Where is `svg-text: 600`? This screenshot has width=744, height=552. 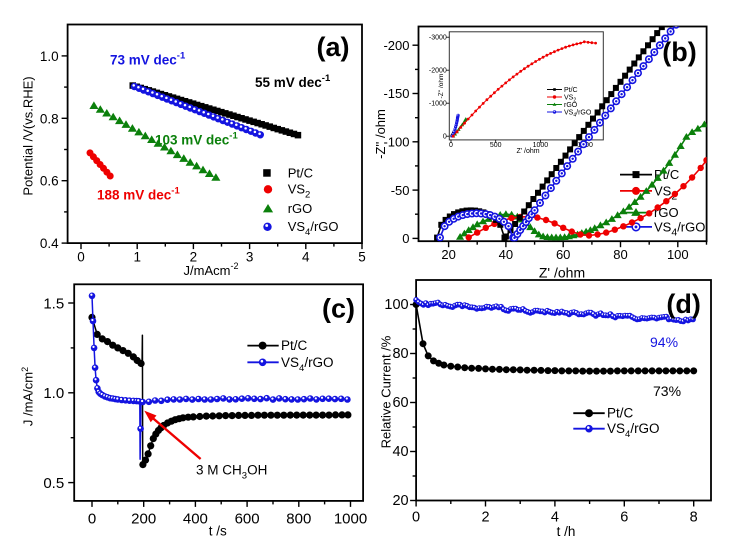
svg-text: 600 is located at coordinates (247, 519).